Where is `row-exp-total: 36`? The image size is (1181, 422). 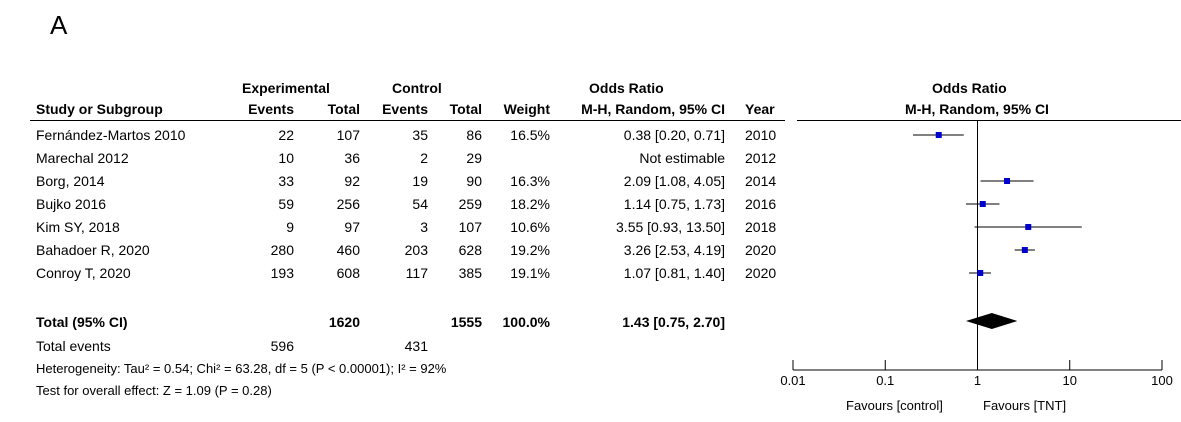 row-exp-total: 36 is located at coordinates (352, 158).